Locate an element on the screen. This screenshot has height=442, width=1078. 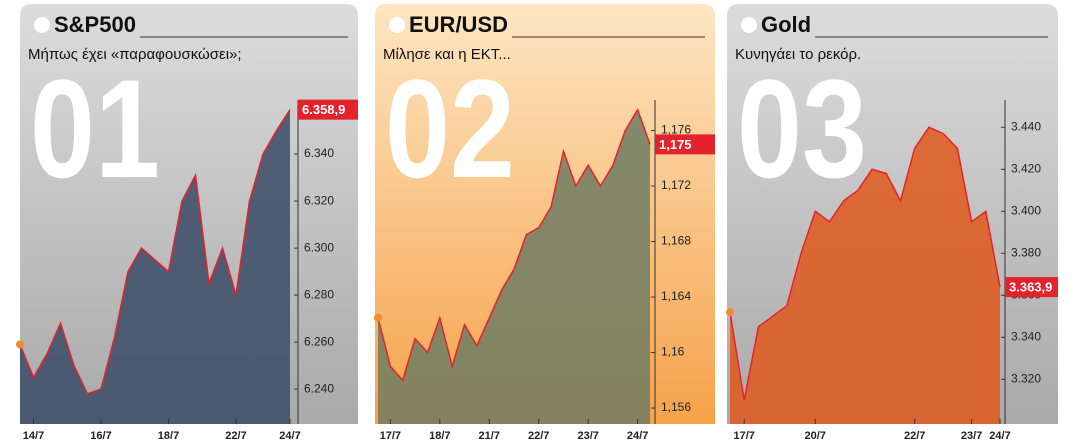
panel-title: EUR/USD is located at coordinates (458, 24).